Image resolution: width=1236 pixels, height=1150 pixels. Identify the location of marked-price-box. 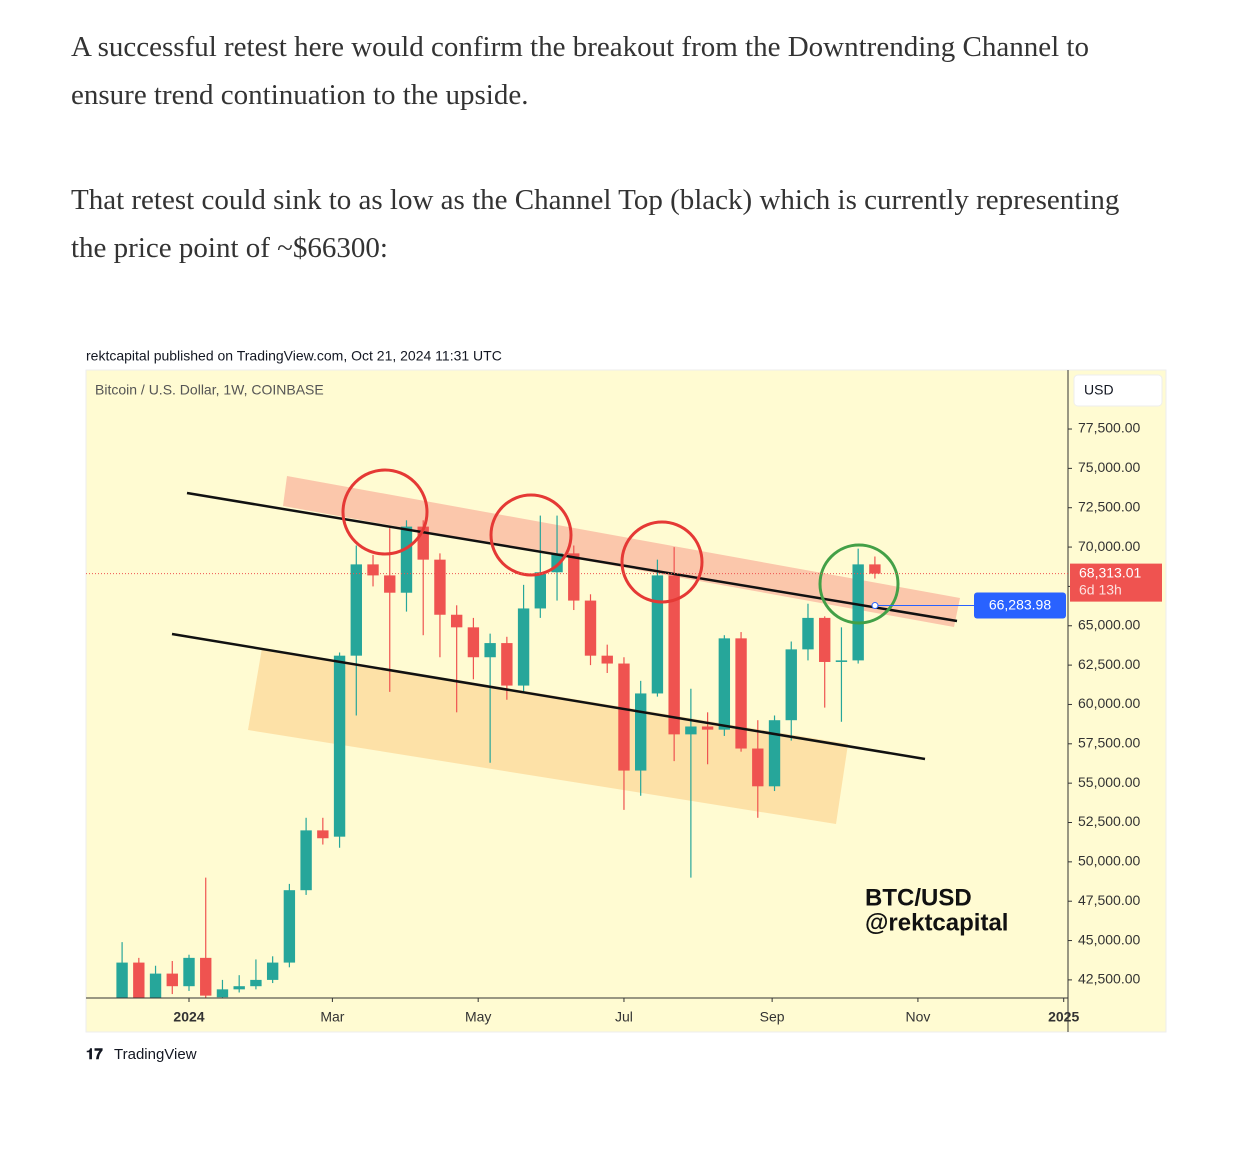
(1020, 605).